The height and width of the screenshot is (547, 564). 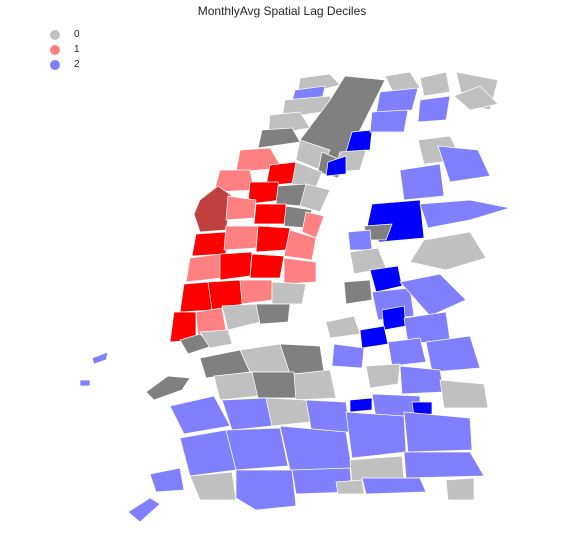 I want to click on queens-region, so click(x=407, y=325).